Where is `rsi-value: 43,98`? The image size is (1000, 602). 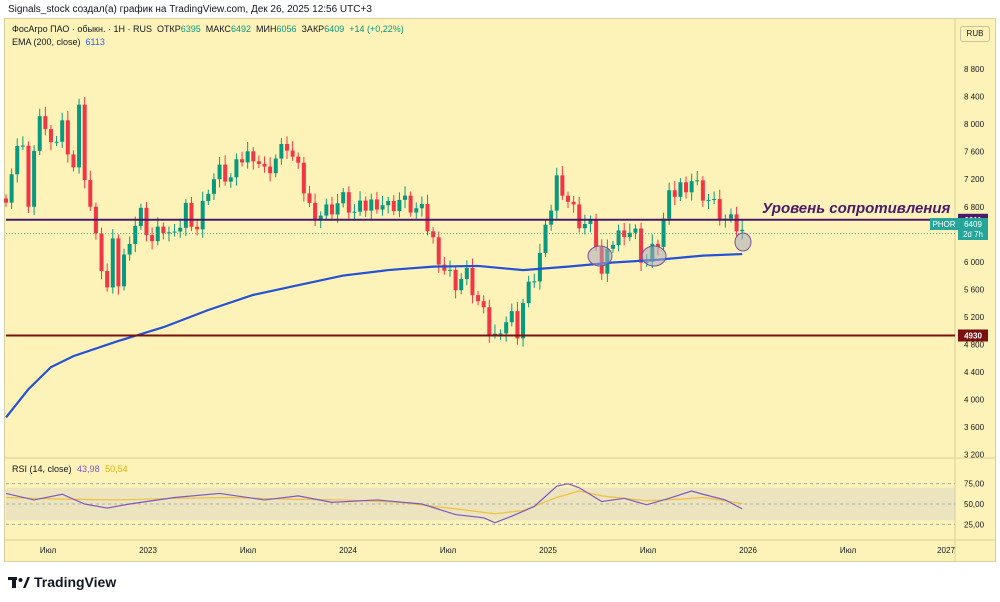 rsi-value: 43,98 is located at coordinates (88, 469).